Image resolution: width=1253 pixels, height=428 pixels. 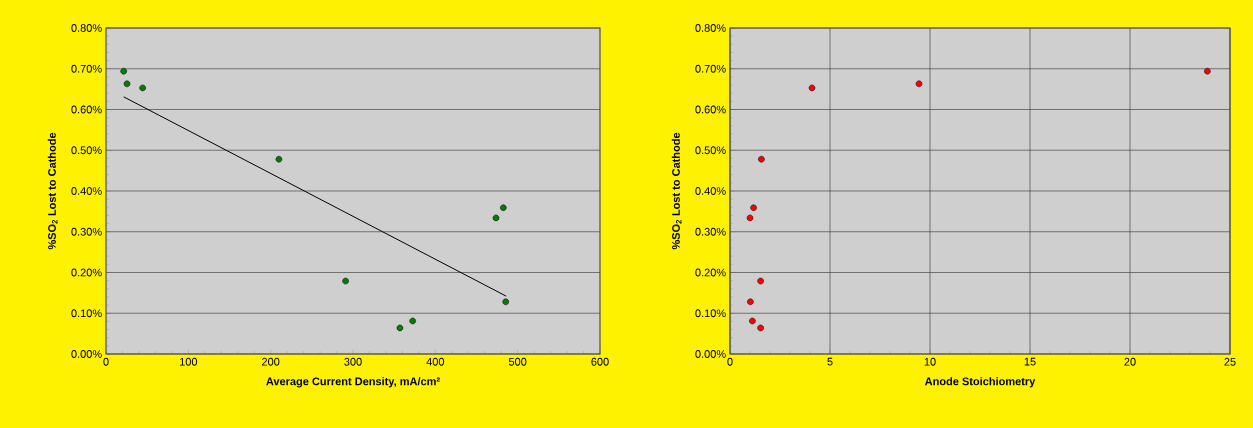 I want to click on x-tick-label: 5, so click(x=830, y=361).